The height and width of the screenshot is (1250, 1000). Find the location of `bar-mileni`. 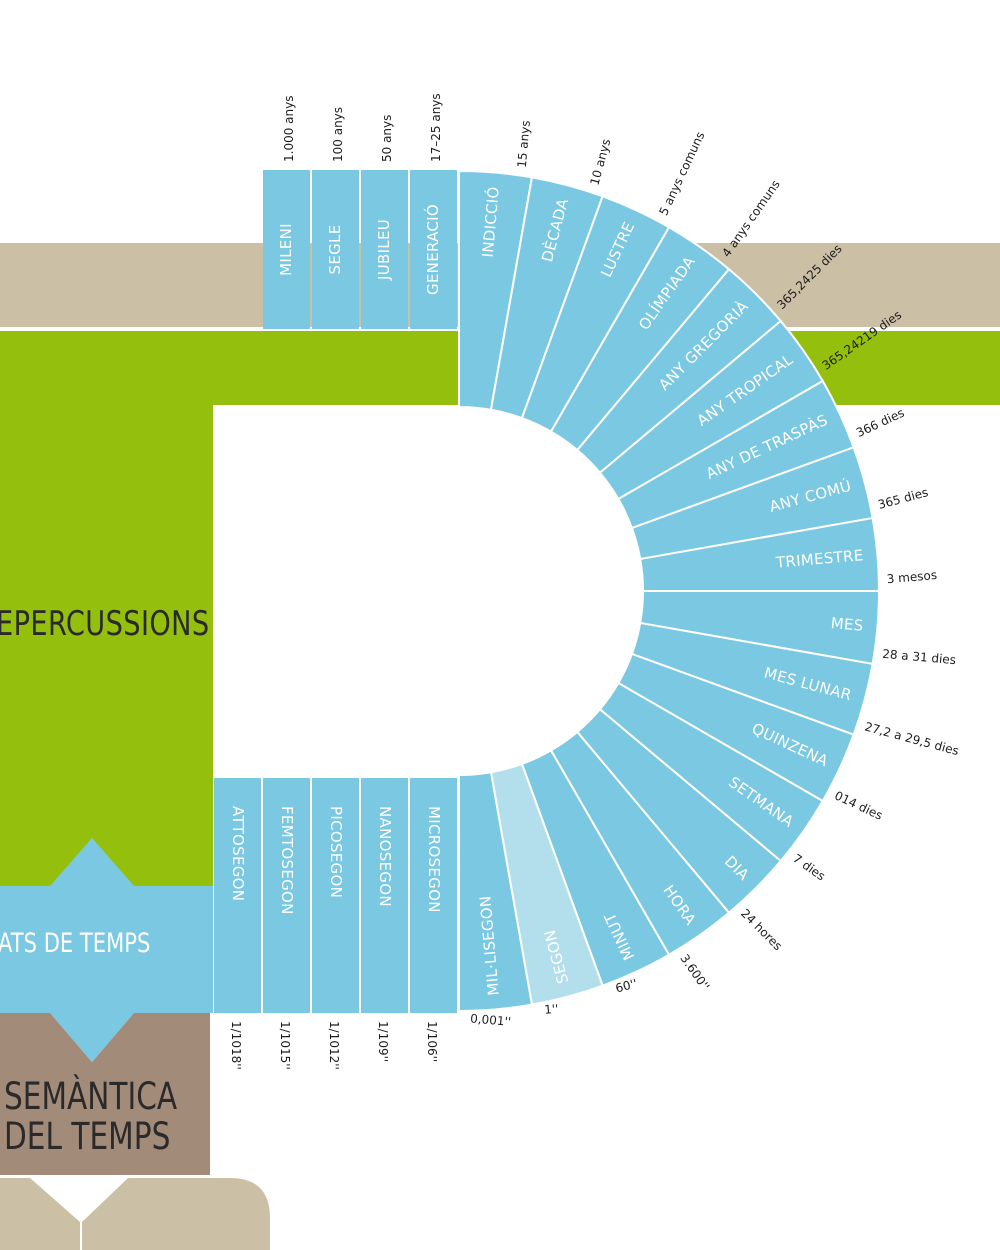

bar-mileni is located at coordinates (286, 249).